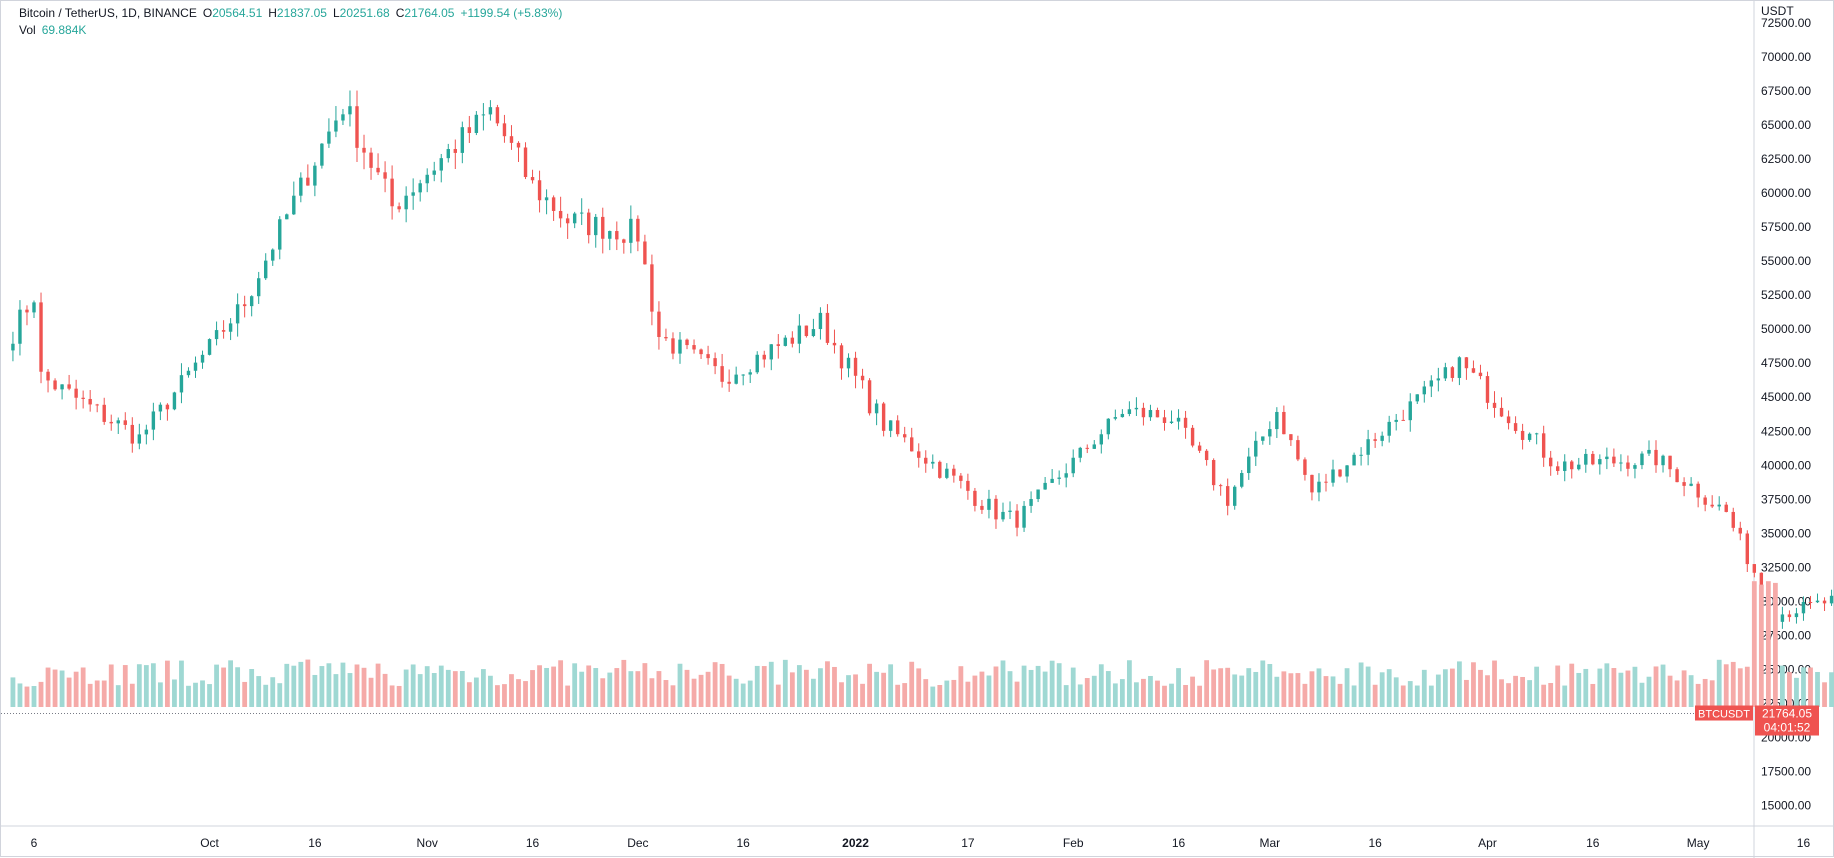  What do you see at coordinates (27, 30) in the screenshot?
I see `volume-label: Vol` at bounding box center [27, 30].